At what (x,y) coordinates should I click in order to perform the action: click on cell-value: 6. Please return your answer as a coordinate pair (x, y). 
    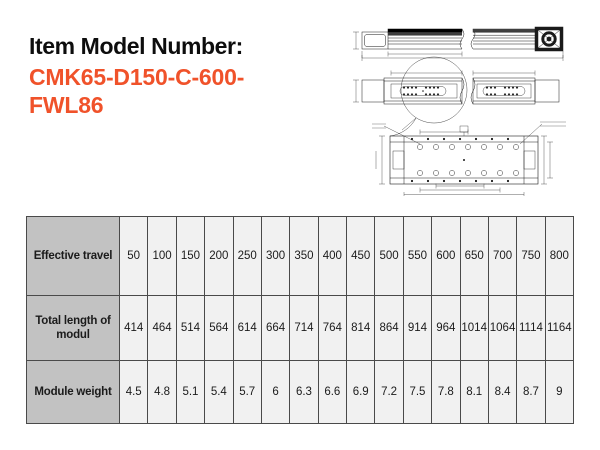
    Looking at the image, I should click on (275, 392).